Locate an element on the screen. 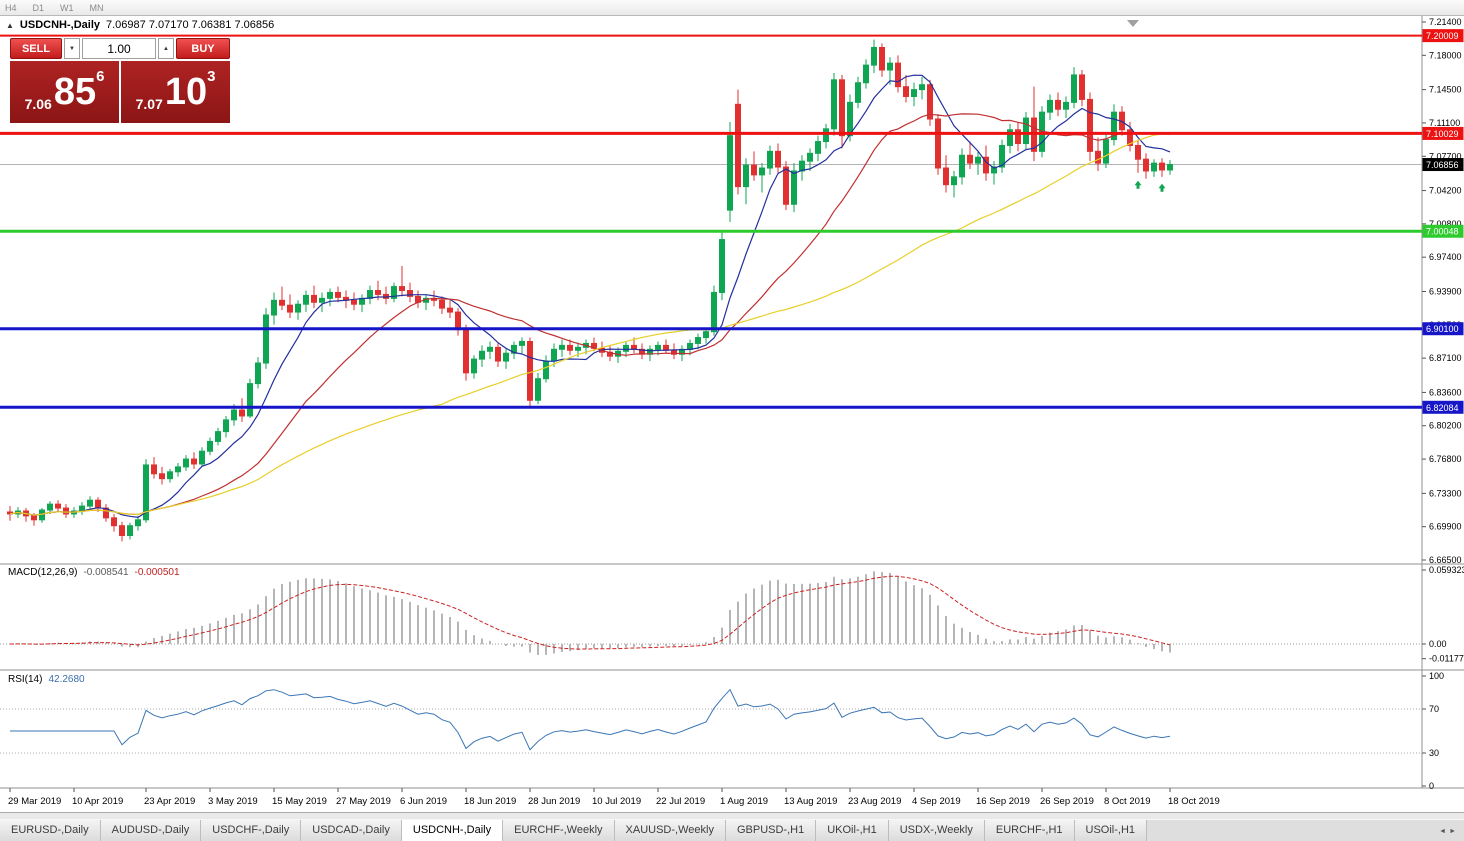 This screenshot has height=841, width=1464. timeframe-button-d1: D1 is located at coordinates (38, 7).